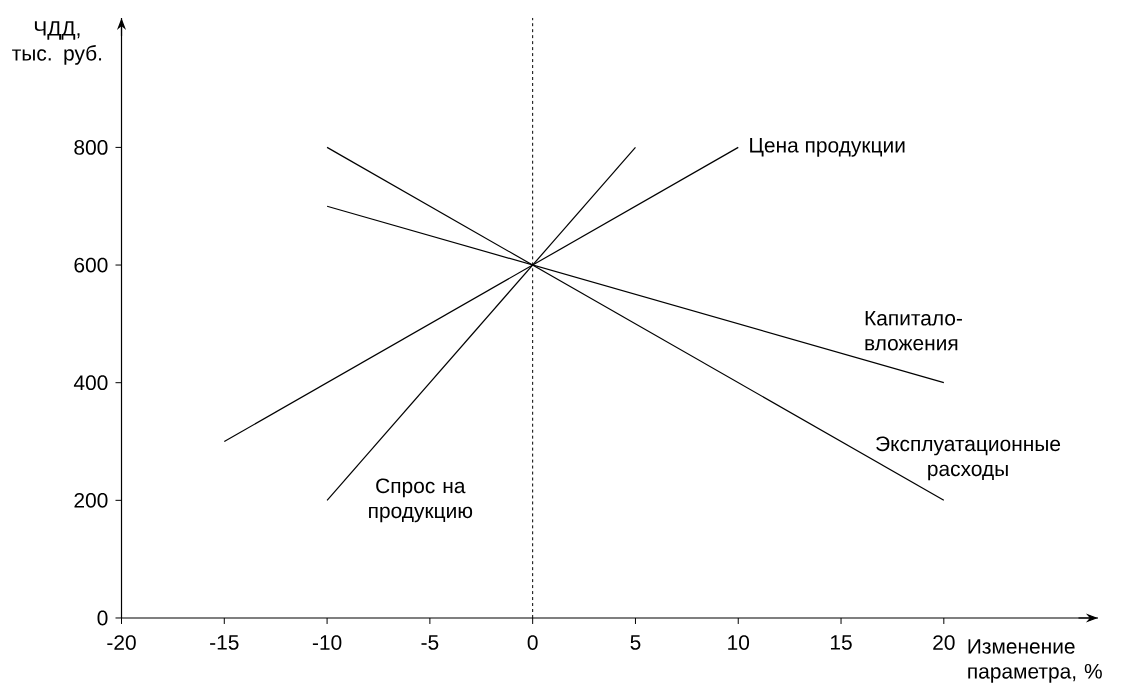 This screenshot has width=1132, height=688. I want to click on x-tick-label: -15, so click(224, 642).